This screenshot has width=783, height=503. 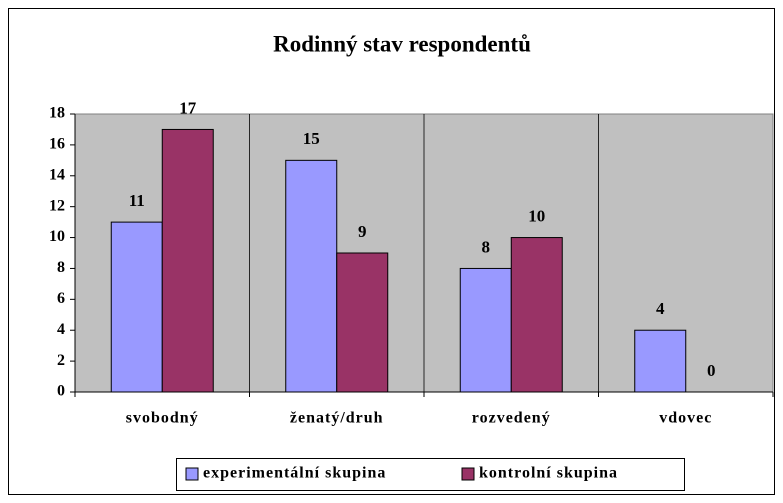 I want to click on data-label: 4, so click(x=660, y=308).